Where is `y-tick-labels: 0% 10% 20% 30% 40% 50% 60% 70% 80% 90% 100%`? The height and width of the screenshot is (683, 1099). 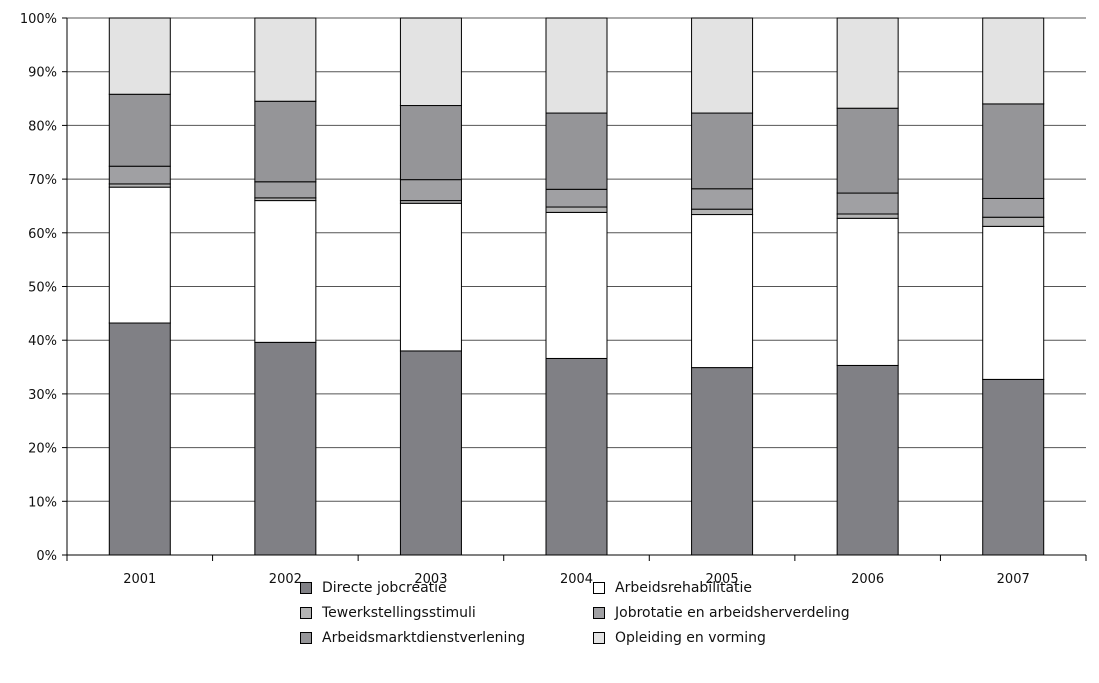 y-tick-labels: 0% 10% 20% 30% 40% 50% 60% 70% 80% 90% 100% is located at coordinates (38, 288).